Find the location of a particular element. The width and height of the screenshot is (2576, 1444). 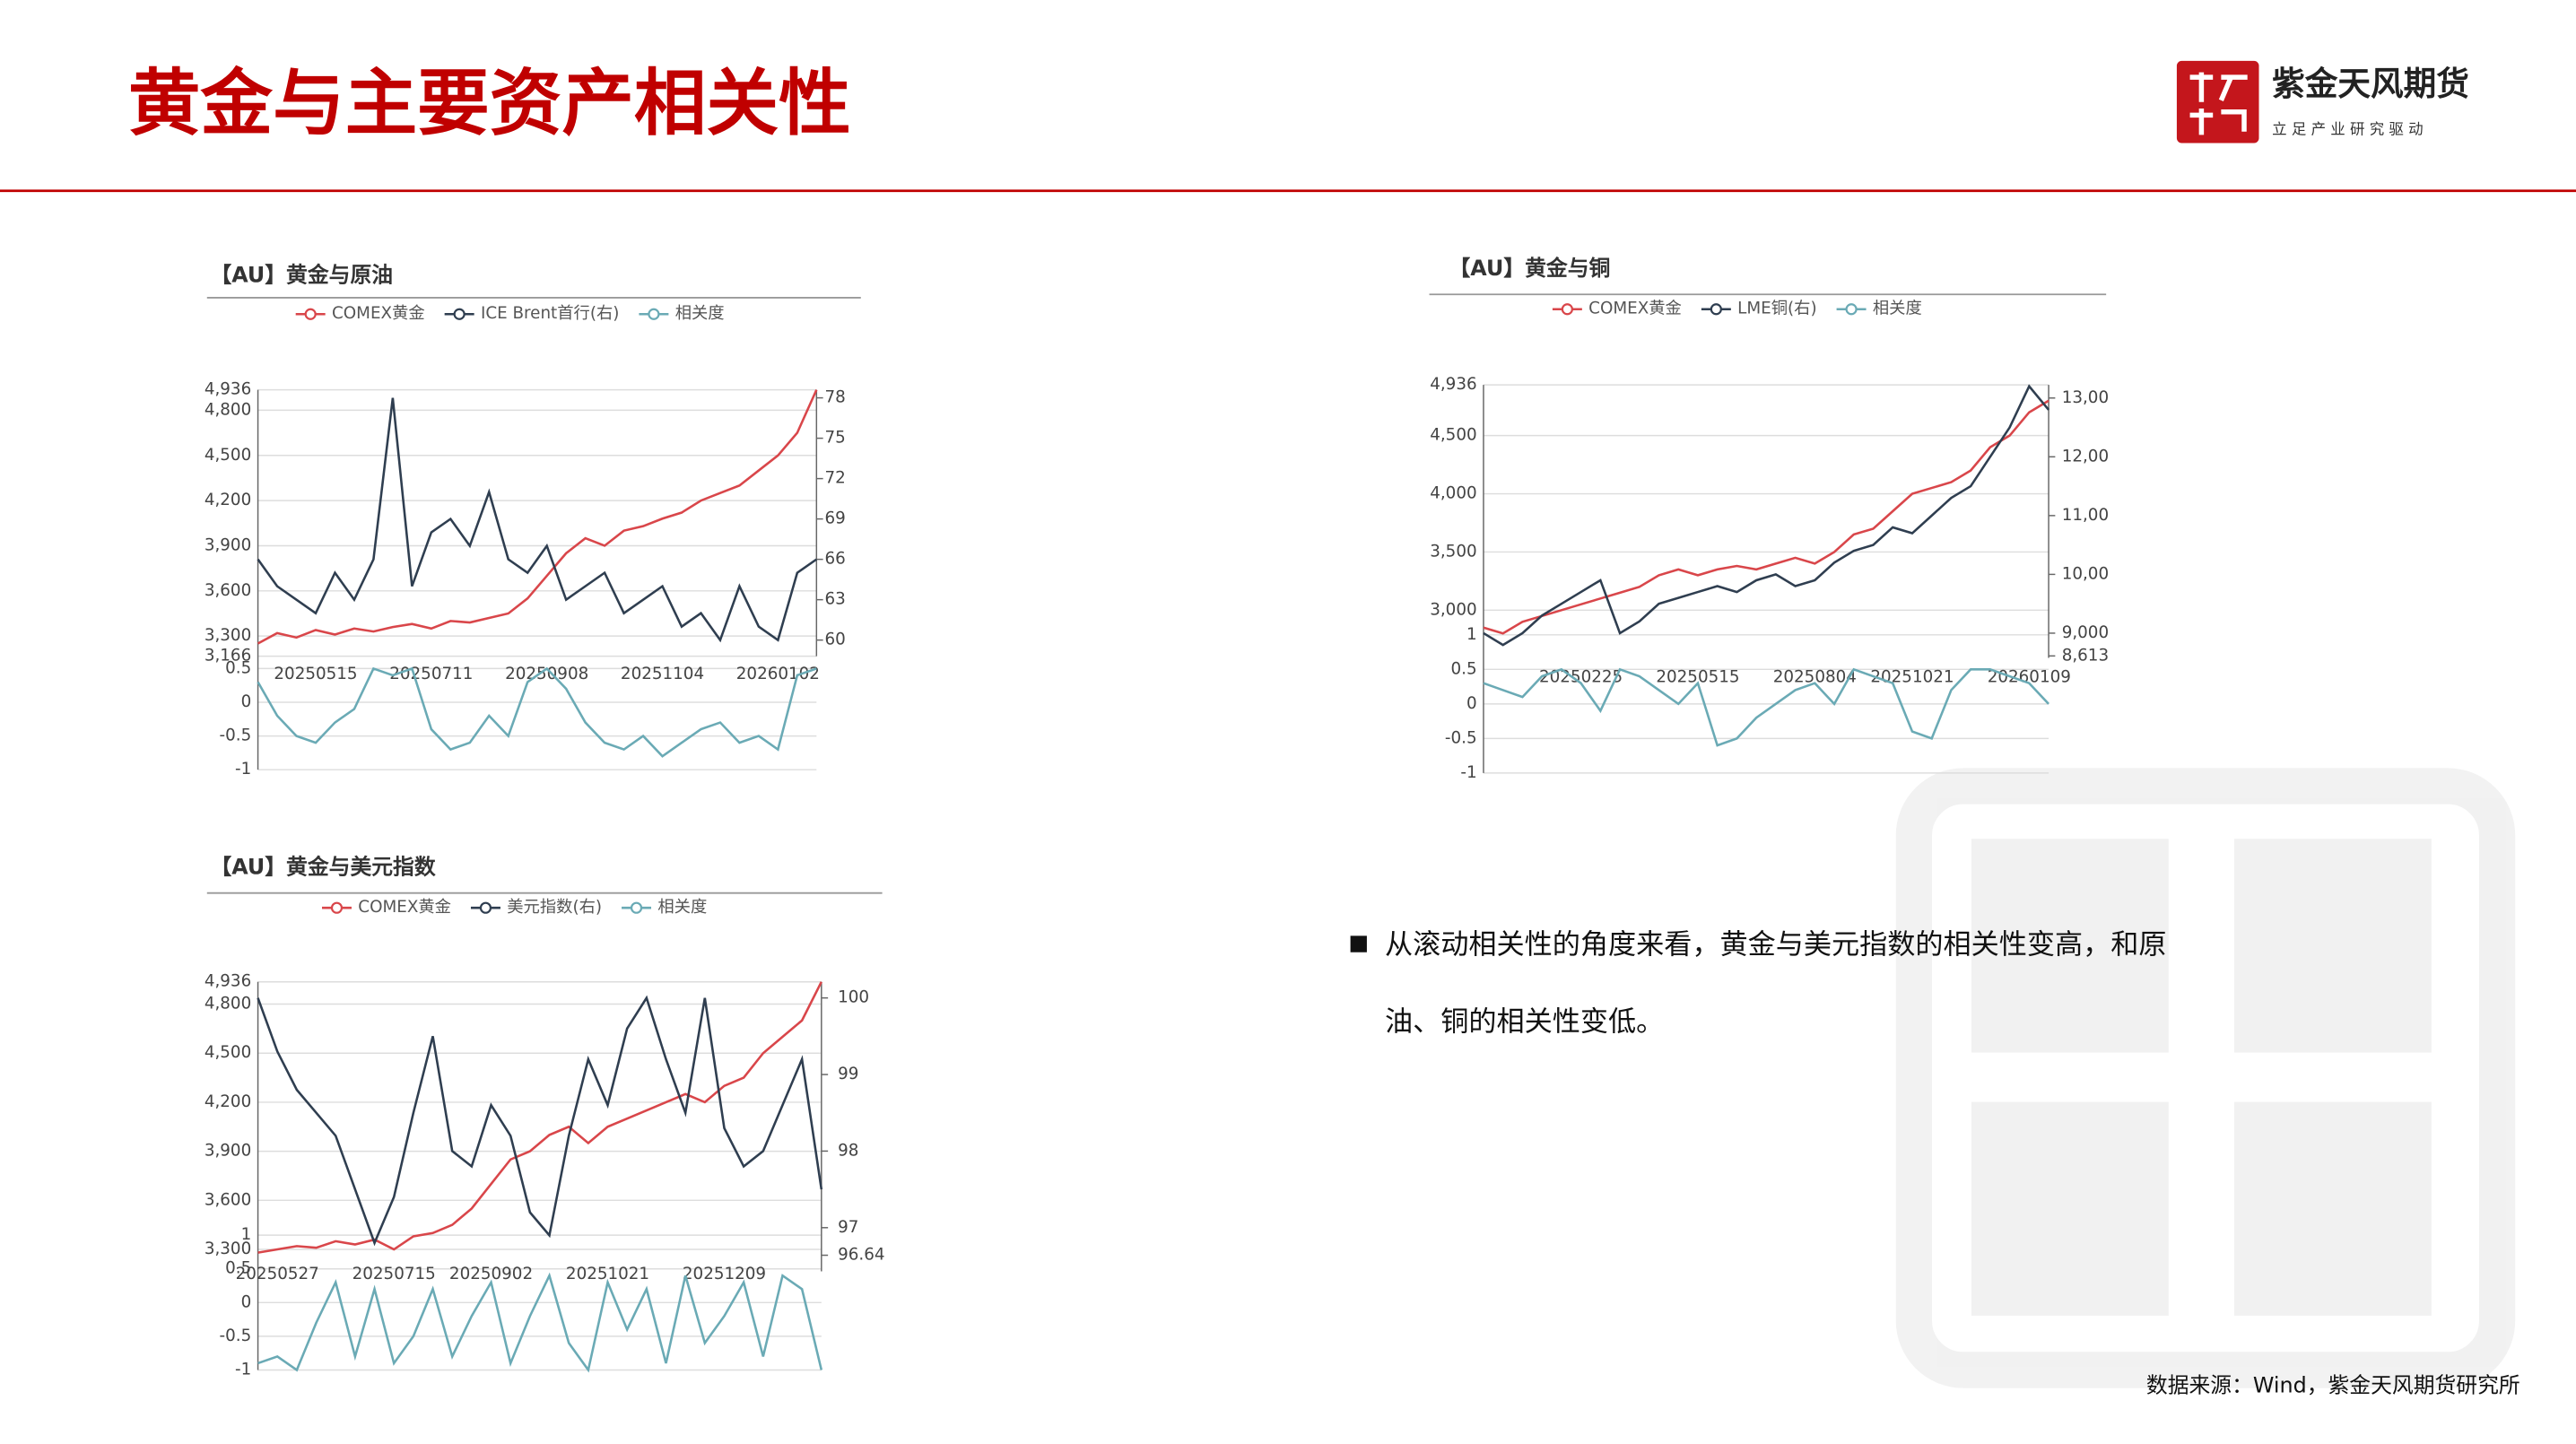

y2-tick-label: 8,613 is located at coordinates (2085, 655).